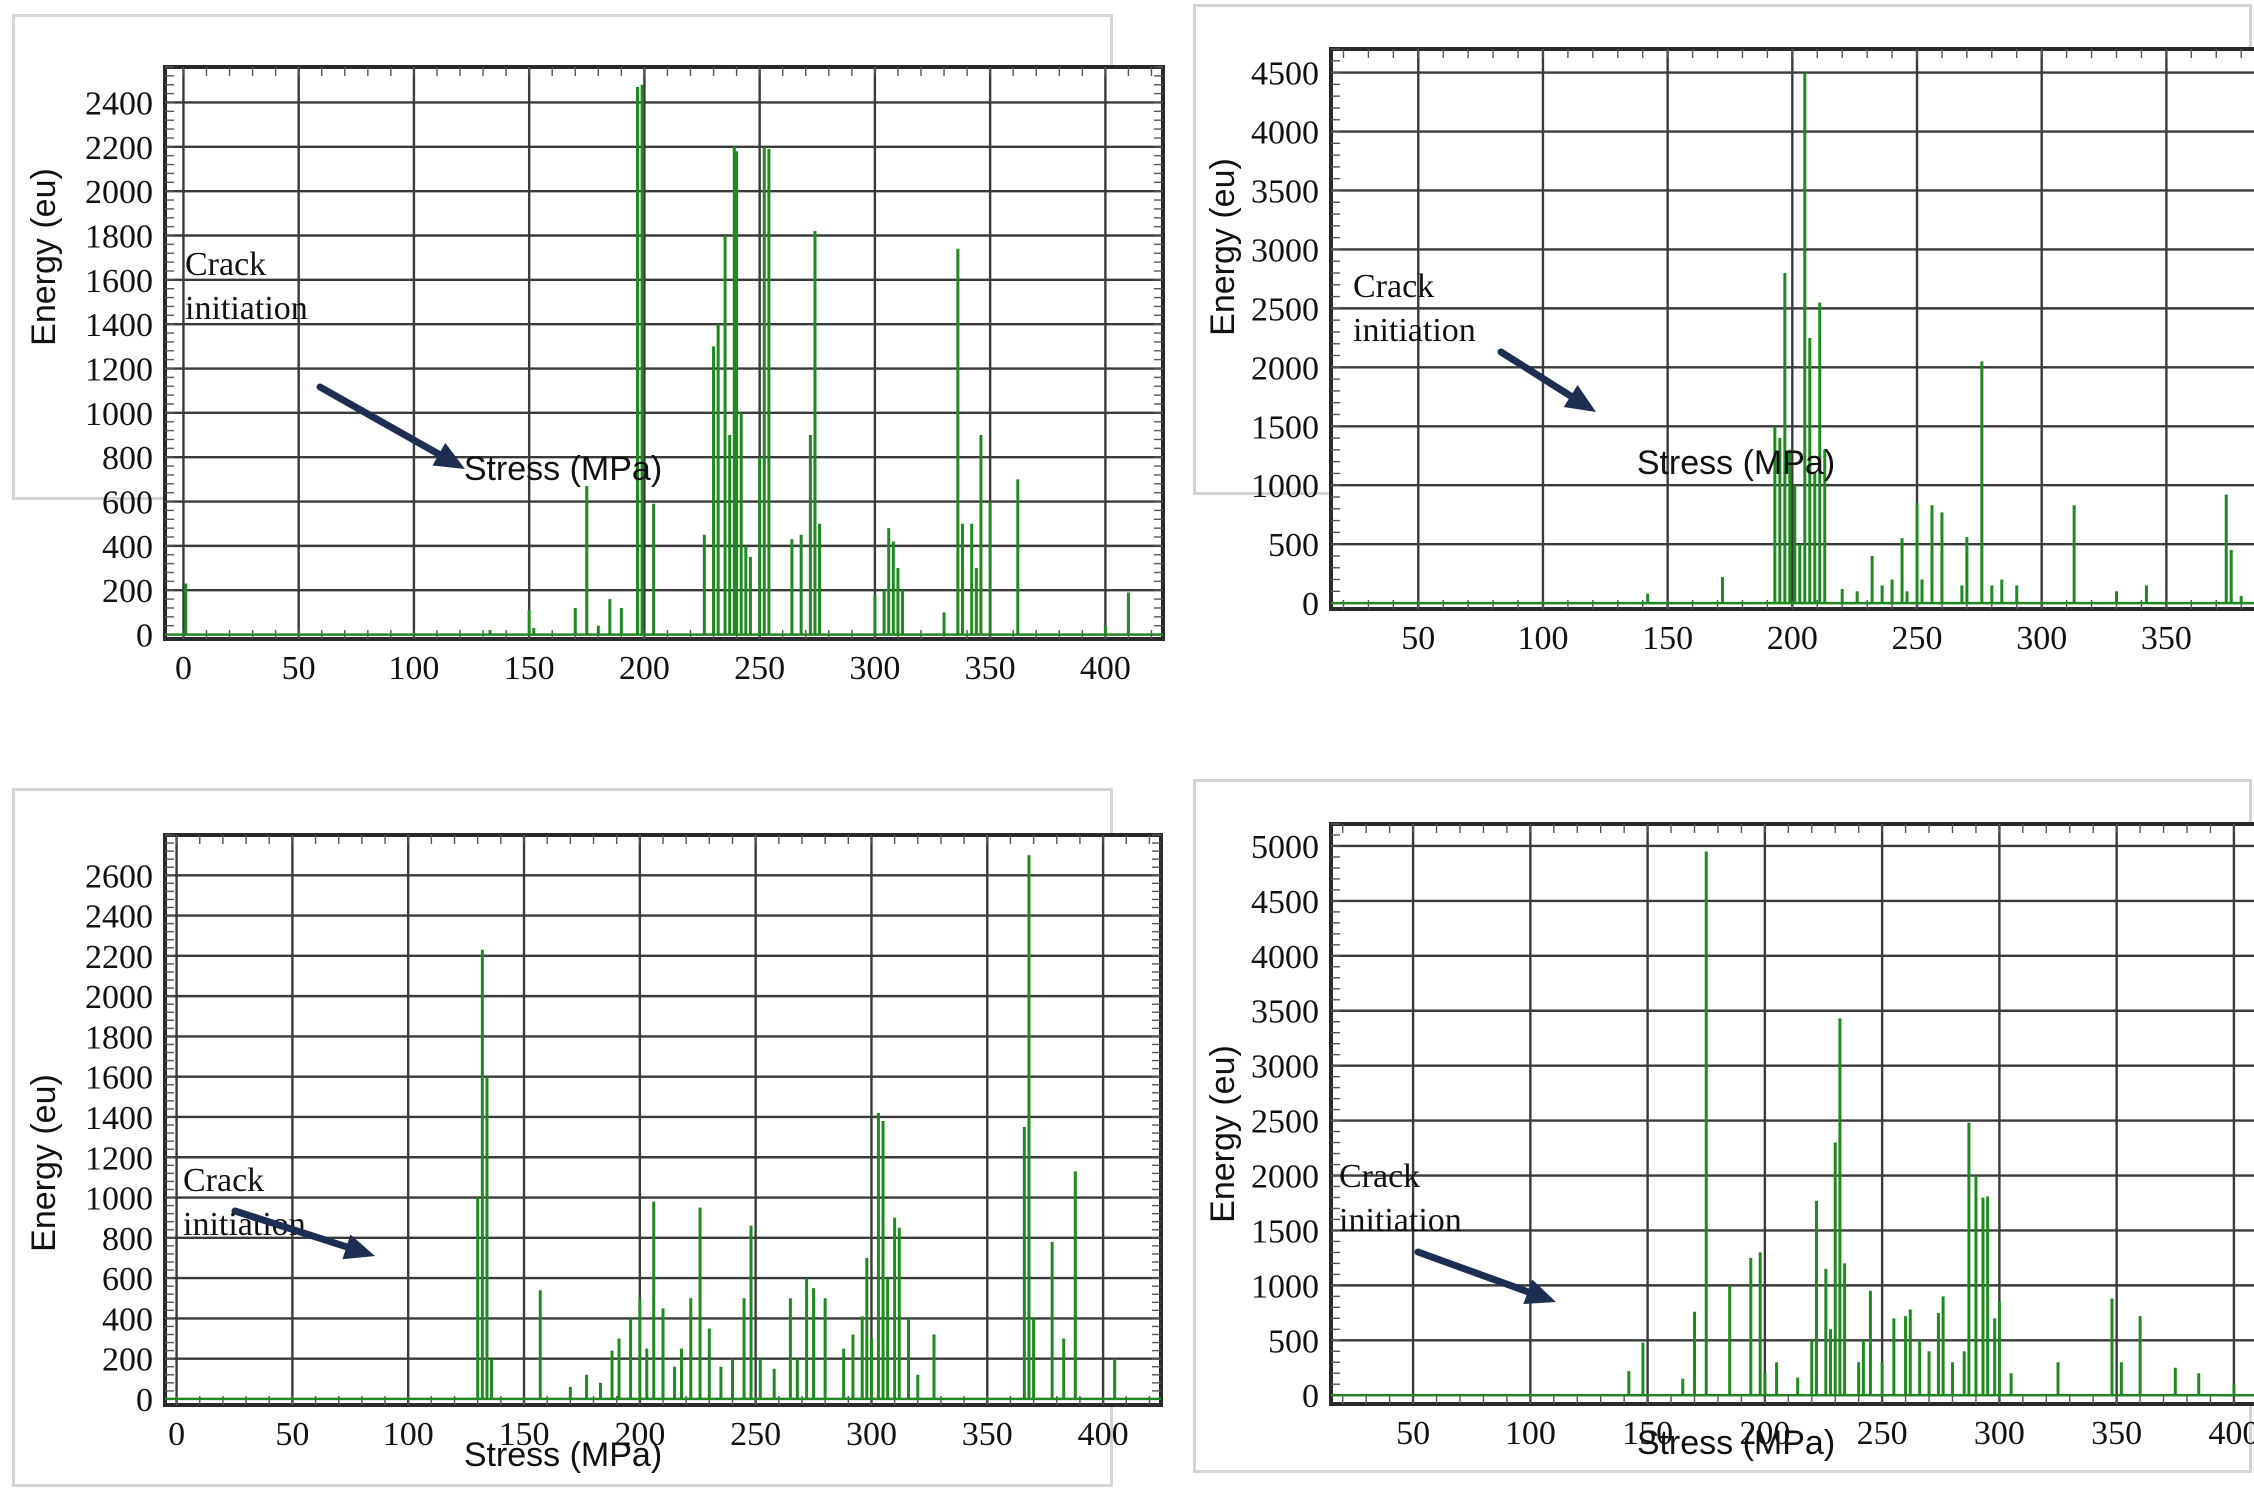 This screenshot has width=2254, height=1488. I want to click on y-tick-label: 5000, so click(1285, 847).